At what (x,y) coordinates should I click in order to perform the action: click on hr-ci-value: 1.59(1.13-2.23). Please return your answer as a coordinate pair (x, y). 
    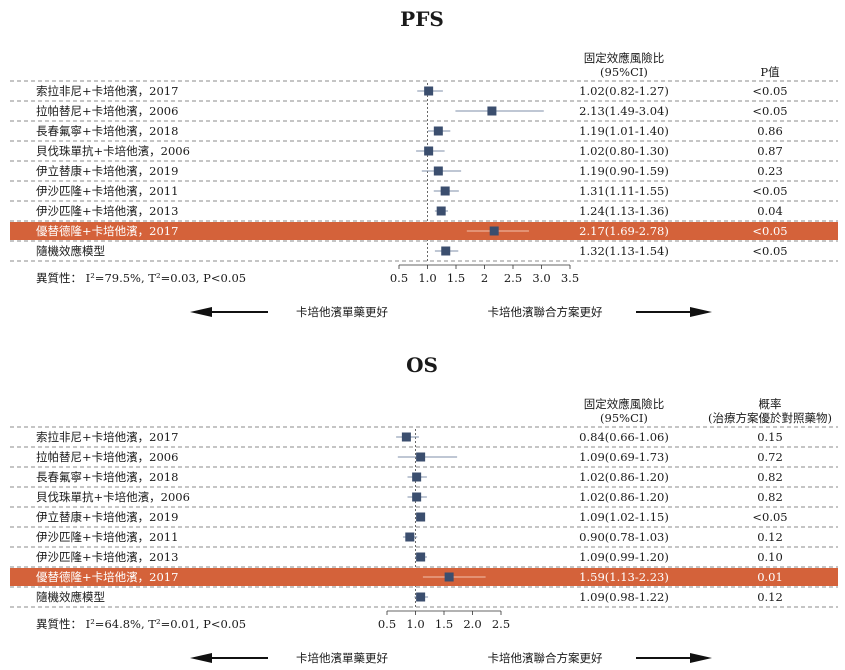
    Looking at the image, I should click on (624, 577).